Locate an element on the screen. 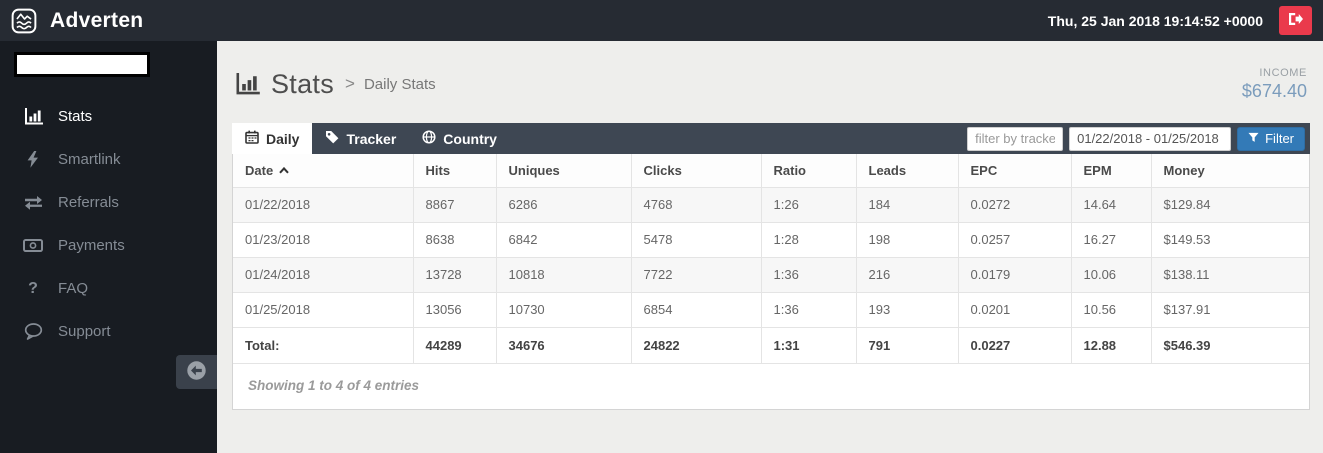  topbar-right: Thu, 25 Jan 2018 19:14:52 +0000 is located at coordinates (1180, 20).